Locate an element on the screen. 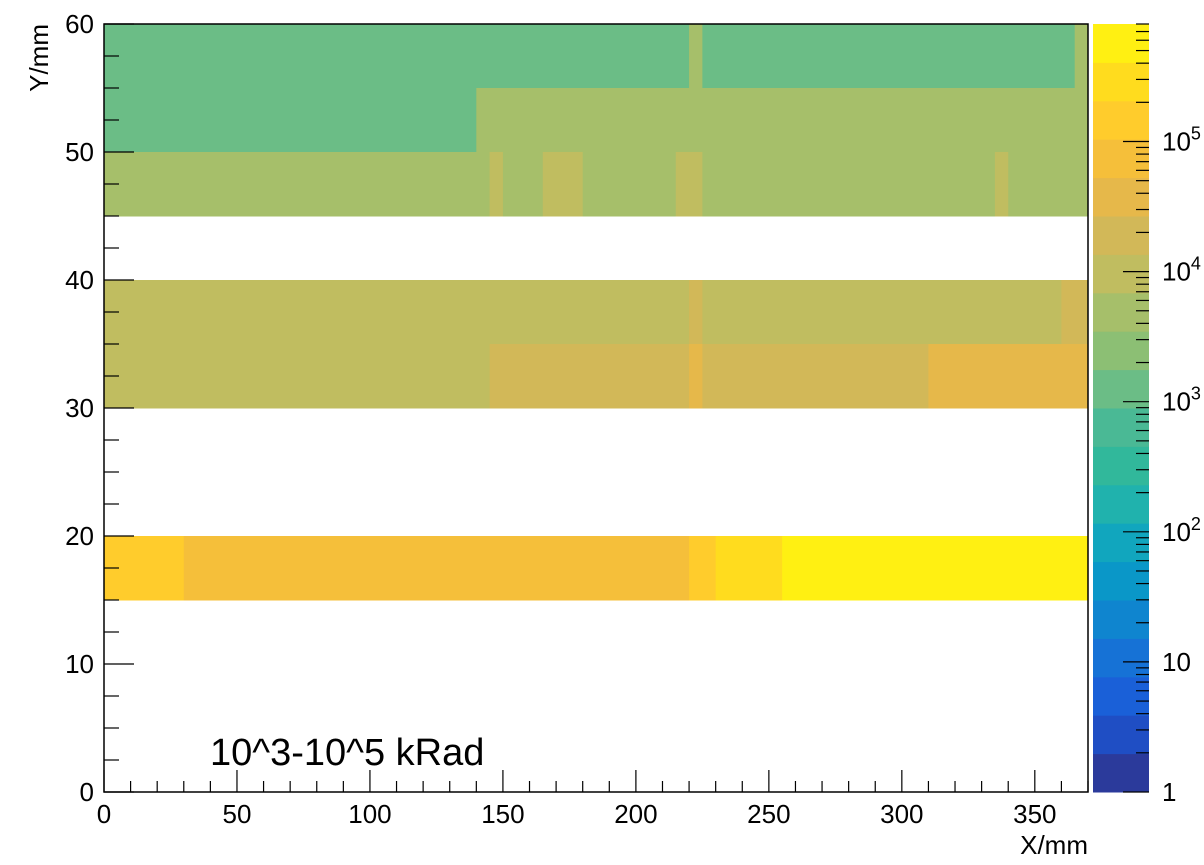 This screenshot has width=1204, height=865. y-tick-label: 40 is located at coordinates (79, 280).